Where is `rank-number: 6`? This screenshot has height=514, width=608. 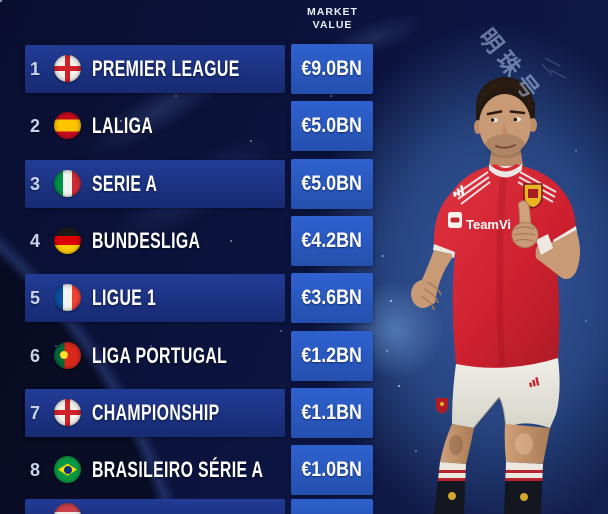
rank-number: 6 is located at coordinates (34, 355).